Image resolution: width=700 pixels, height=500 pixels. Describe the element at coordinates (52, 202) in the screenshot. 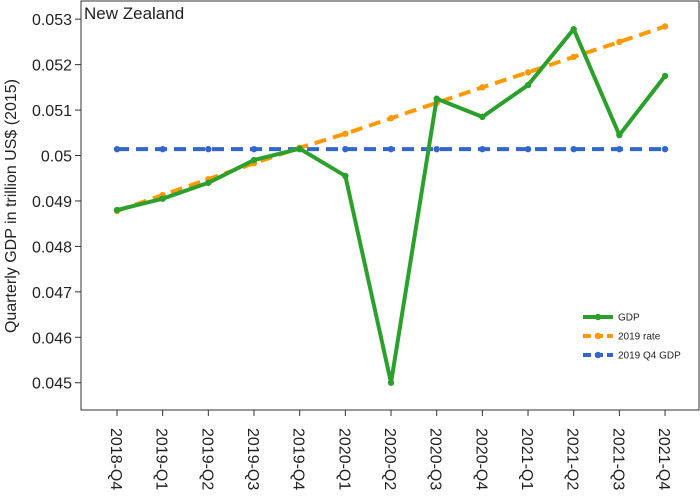

I see `y-tick-label: 0.049` at that location.